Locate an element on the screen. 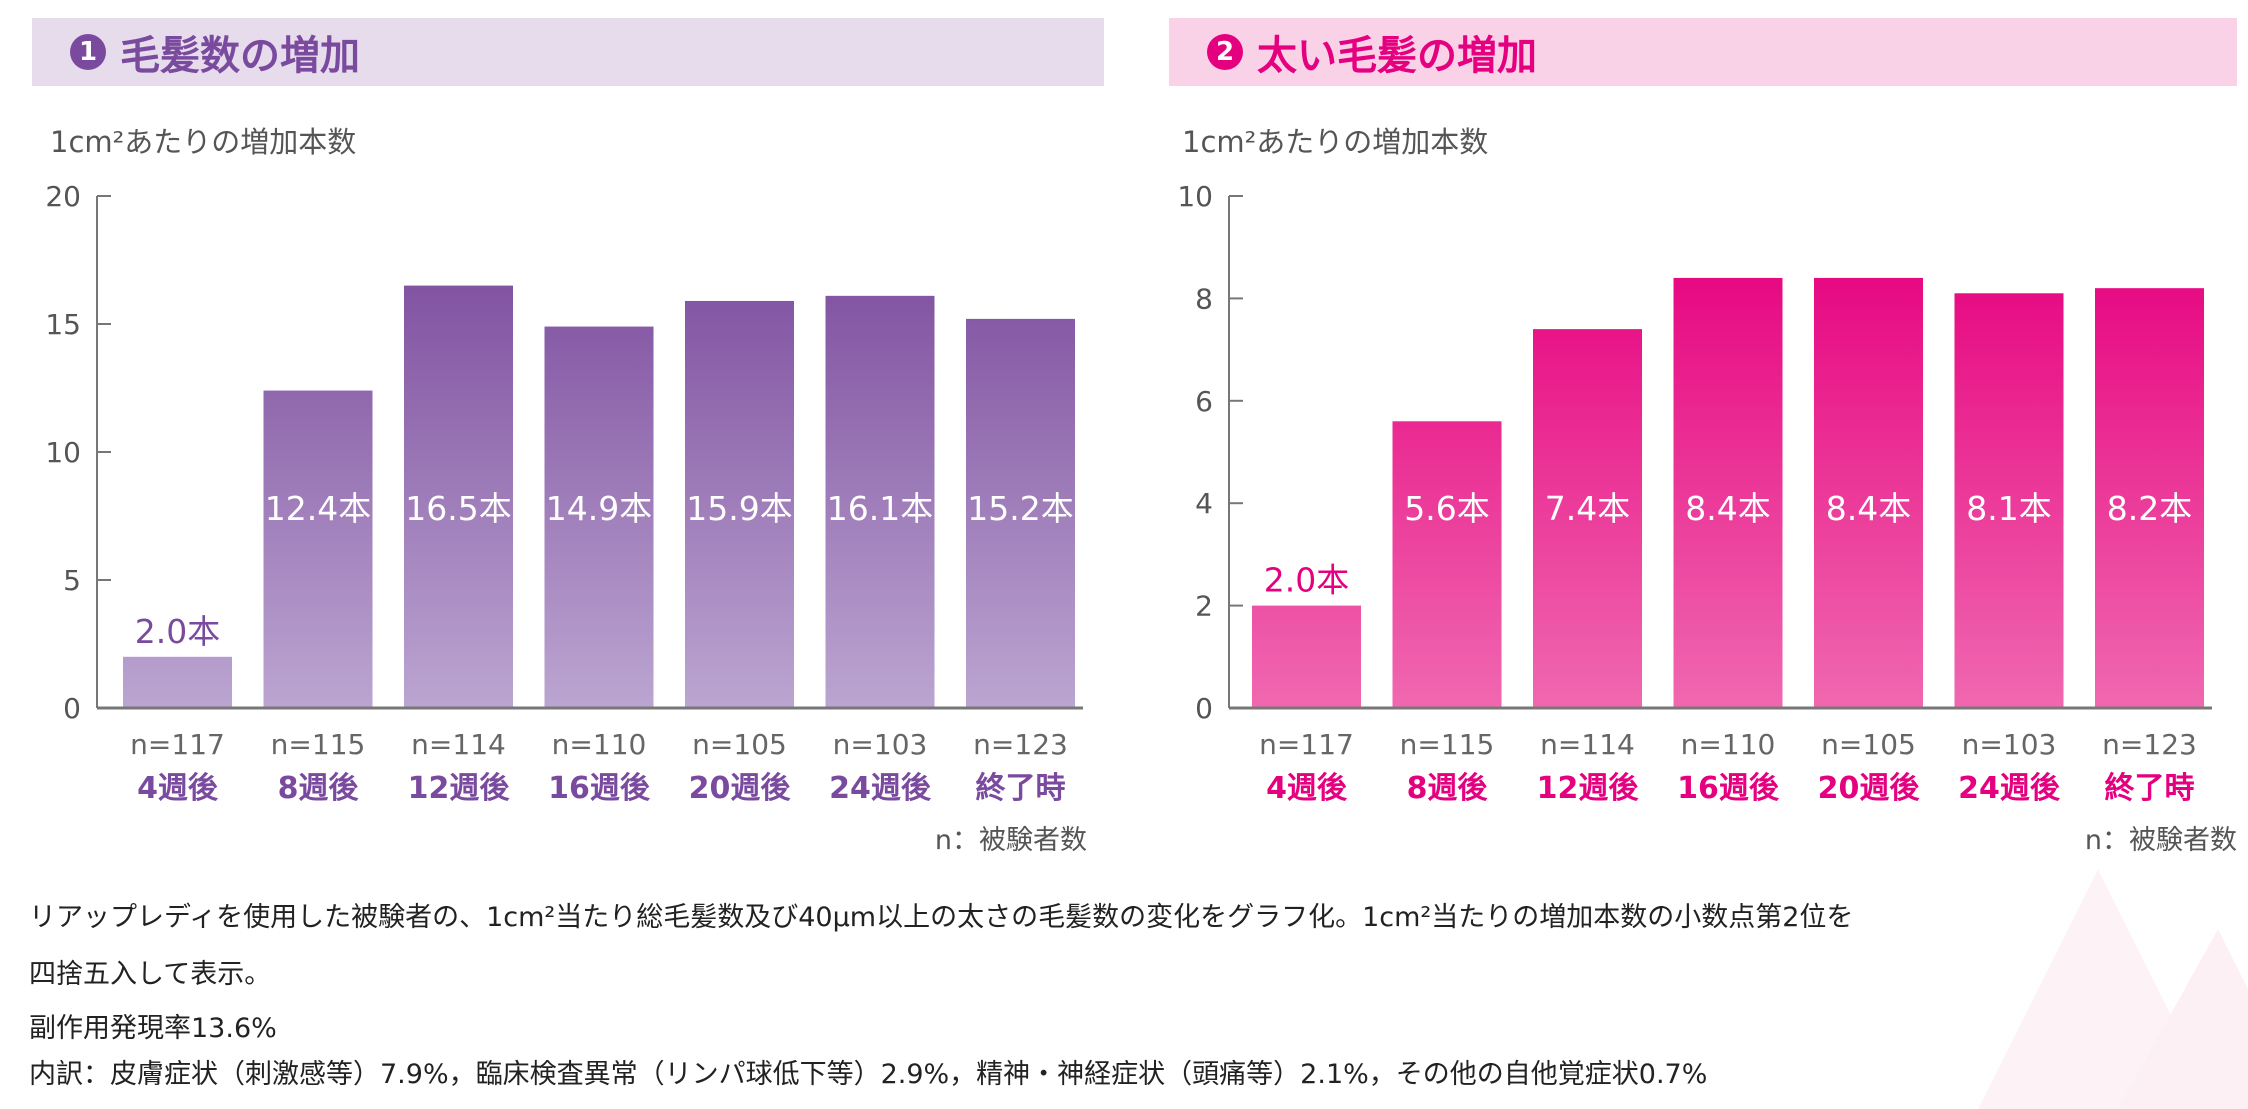  data-label: 8.2本 is located at coordinates (2149, 508).